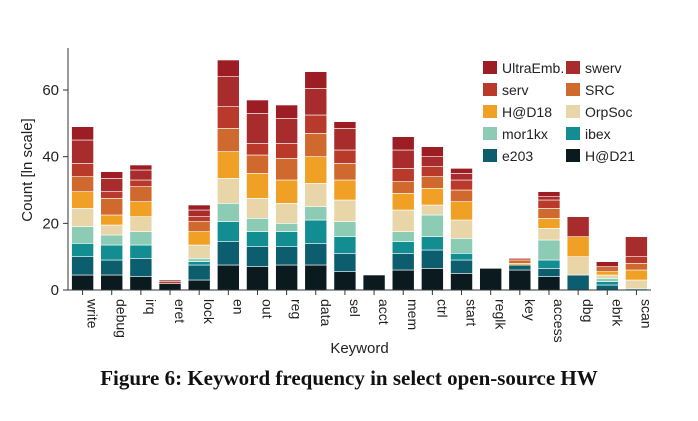 The height and width of the screenshot is (421, 698). What do you see at coordinates (636, 260) in the screenshot?
I see `bar-segment-scan-serv` at bounding box center [636, 260].